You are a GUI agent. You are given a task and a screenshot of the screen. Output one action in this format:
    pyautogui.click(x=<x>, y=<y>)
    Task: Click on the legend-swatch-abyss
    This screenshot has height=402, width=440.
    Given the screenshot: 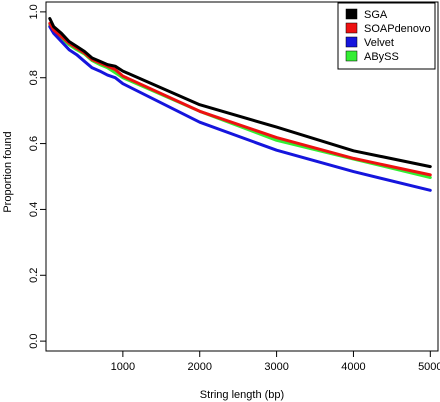 What is the action you would take?
    pyautogui.click(x=351, y=56)
    